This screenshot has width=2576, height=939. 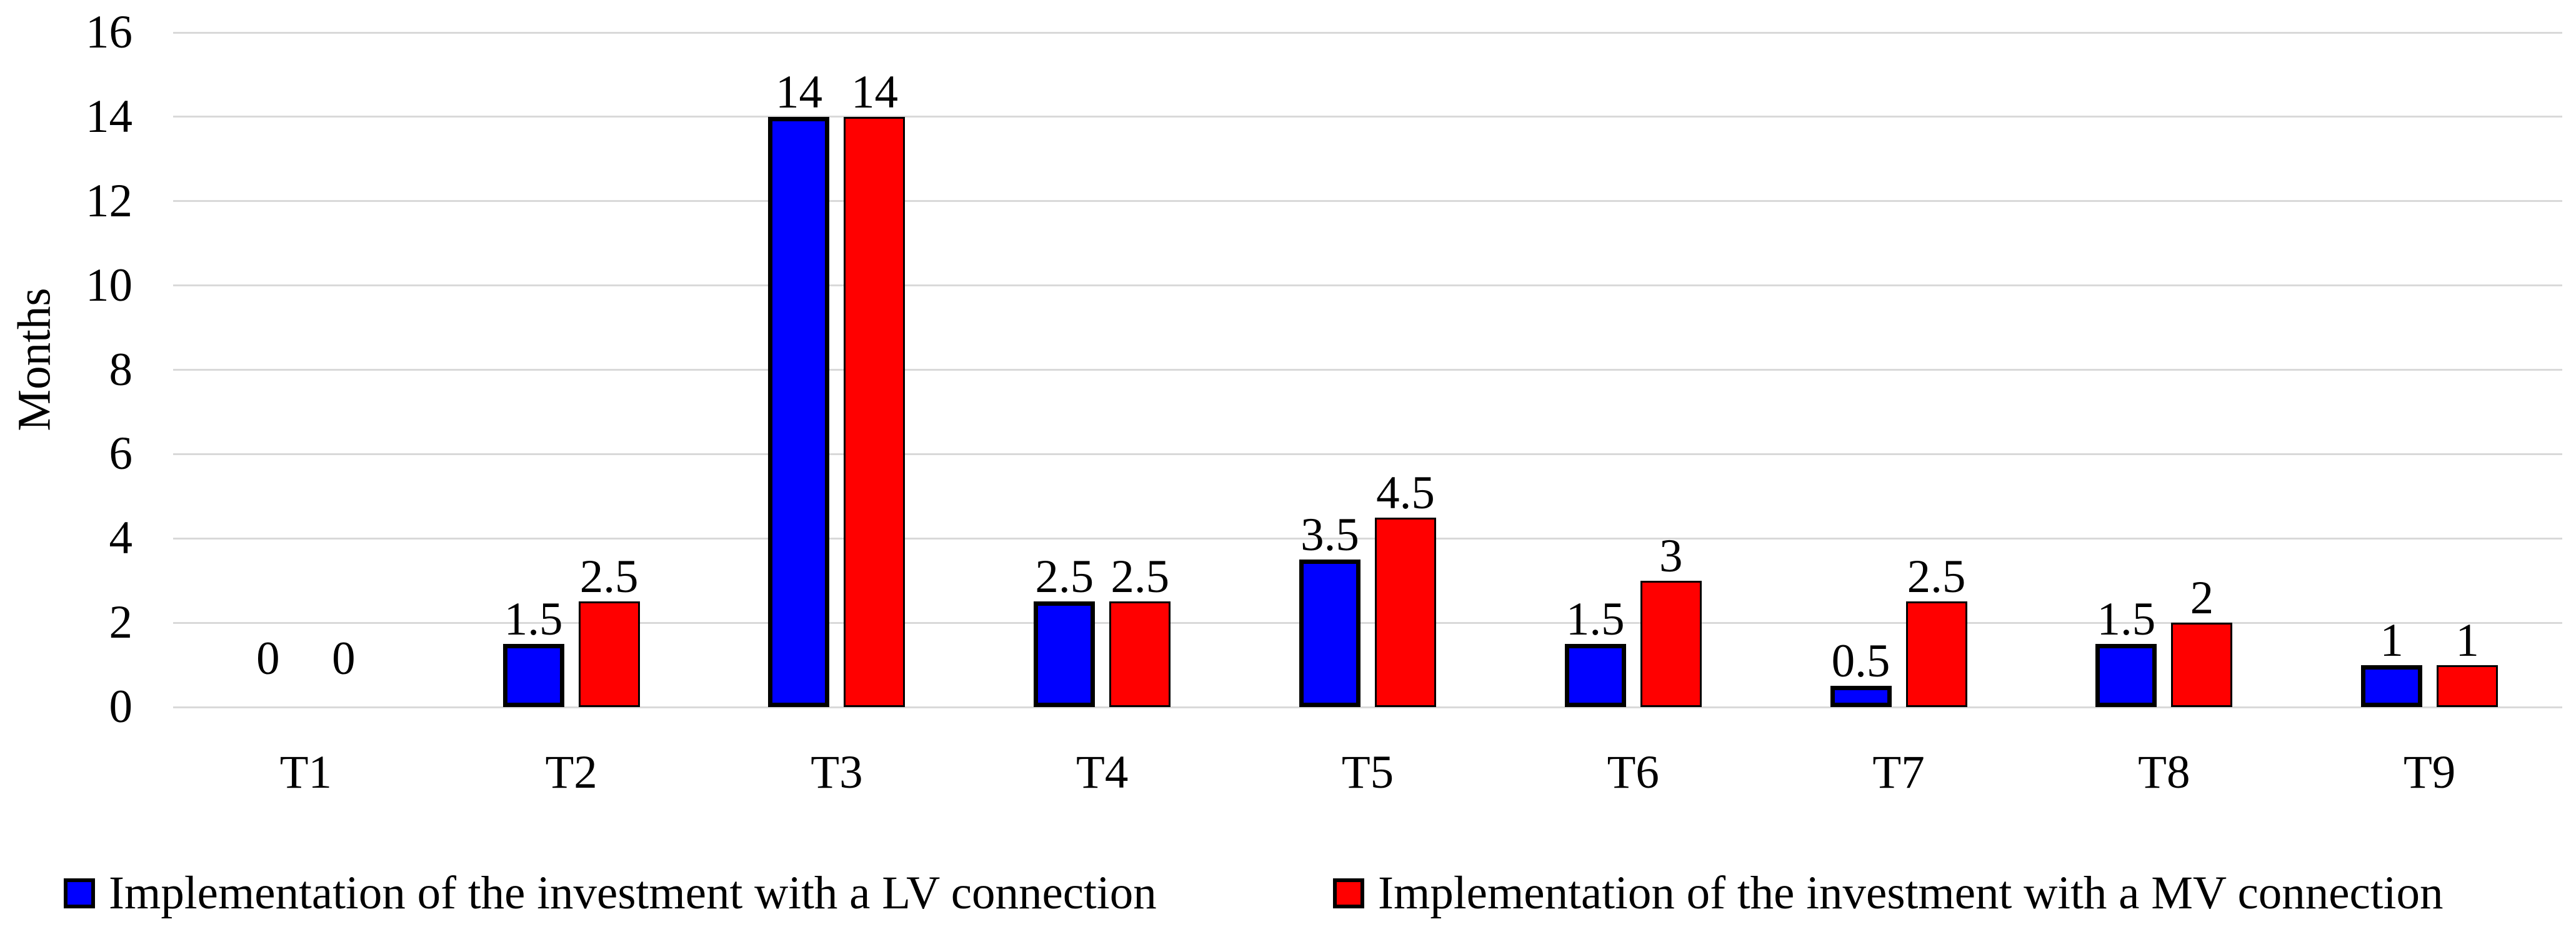 What do you see at coordinates (799, 411) in the screenshot?
I see `bar-t3-lv` at bounding box center [799, 411].